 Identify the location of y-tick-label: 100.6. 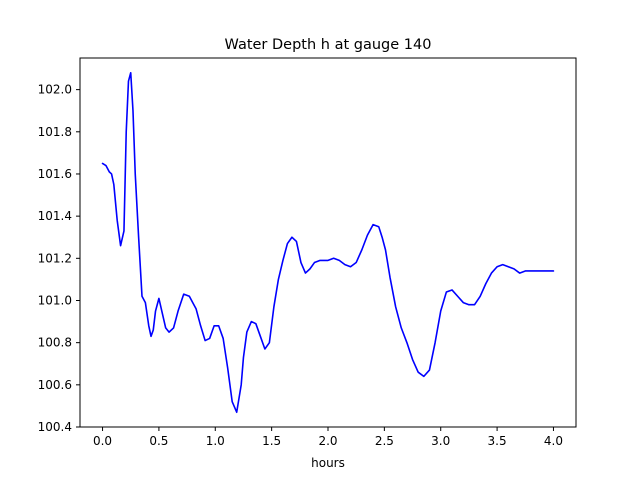
(55, 385).